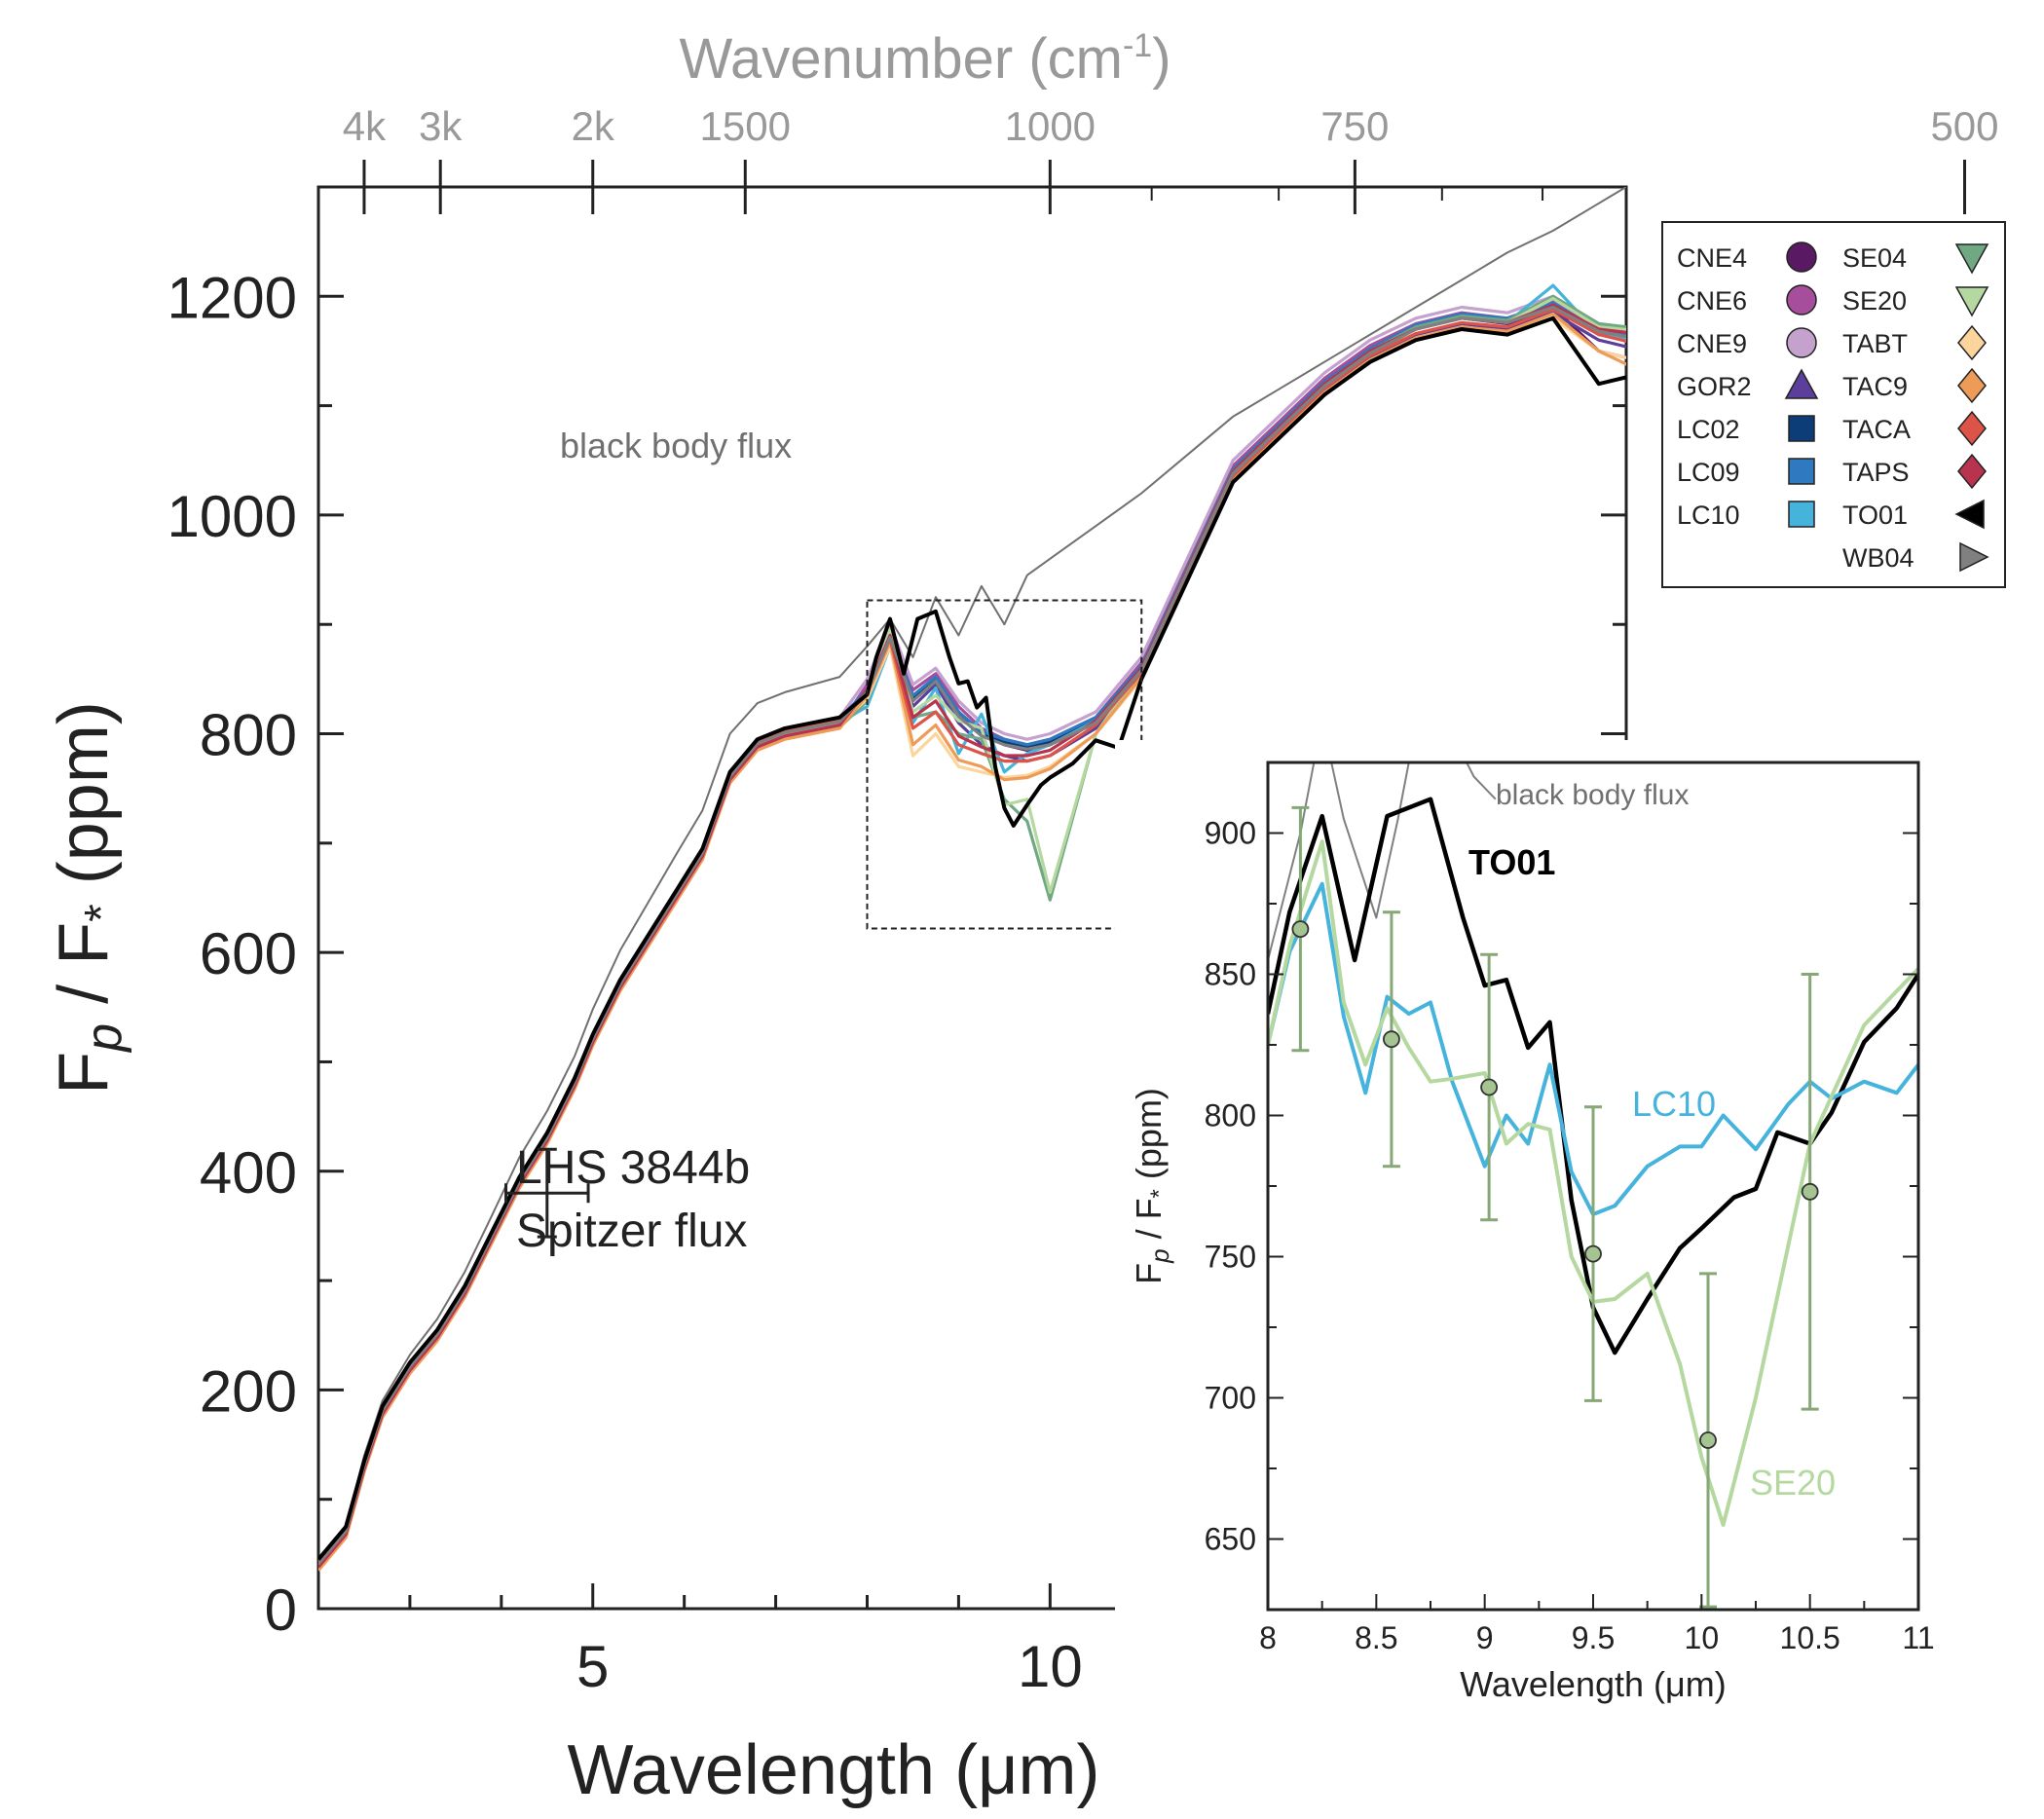  I want to click on inset-x-tick-label: 10.5, so click(1810, 1637).